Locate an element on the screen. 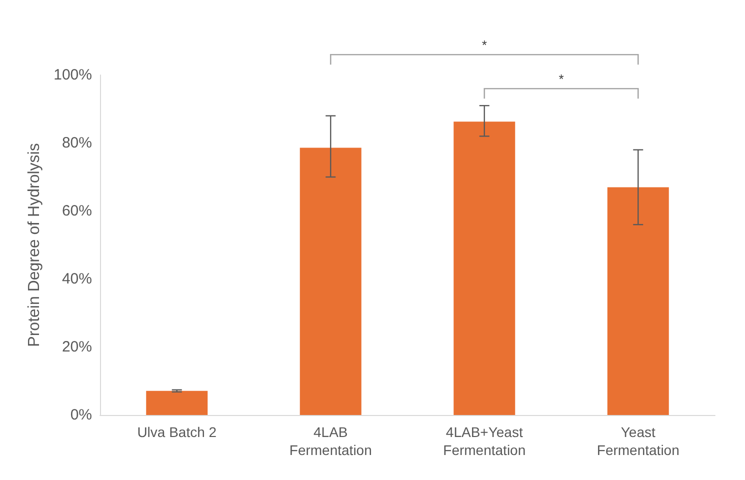  x-tick-label: Ulva Batch 2 is located at coordinates (177, 432).